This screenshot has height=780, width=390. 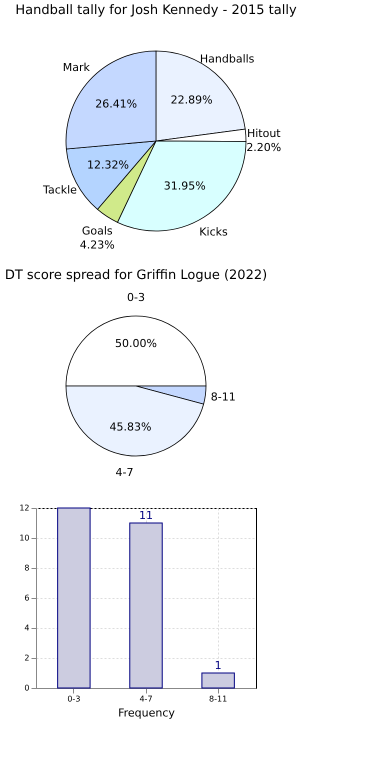 I want to click on slice-label: 0-3, so click(x=136, y=297).